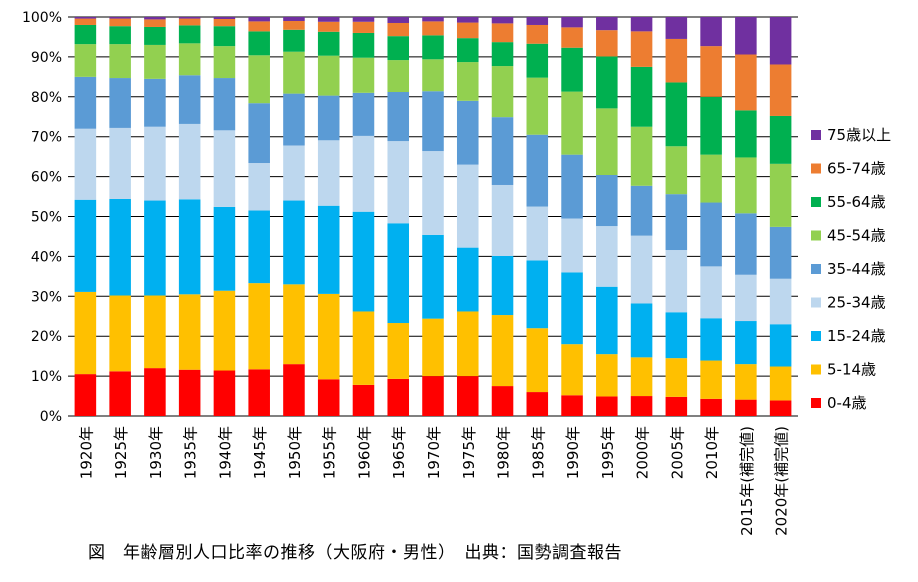 This screenshot has width=918, height=582. I want to click on y-tick-label: 20%, so click(46, 337).